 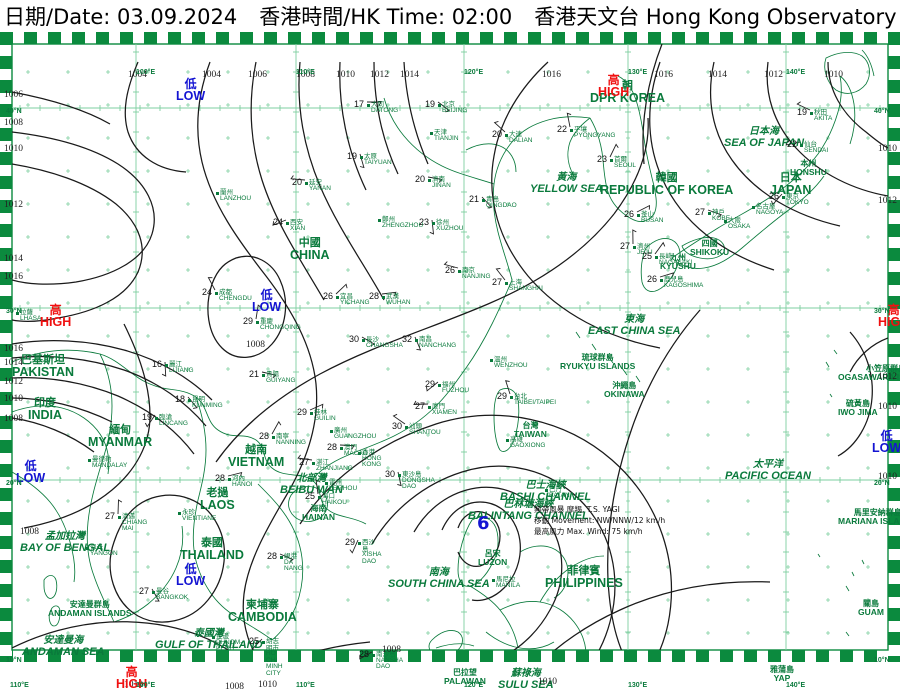 I want to click on station-name: 蘭州 LANZHOU, so click(x=236, y=195).